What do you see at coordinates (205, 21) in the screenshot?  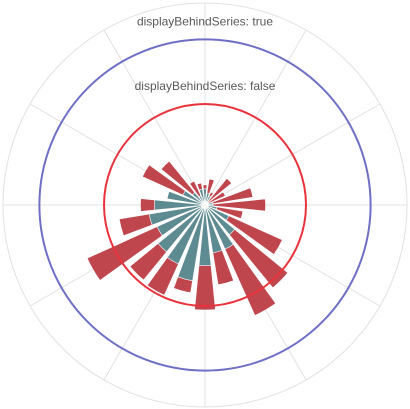 I see `plot-band-label-1: displayBehindSeries: true` at bounding box center [205, 21].